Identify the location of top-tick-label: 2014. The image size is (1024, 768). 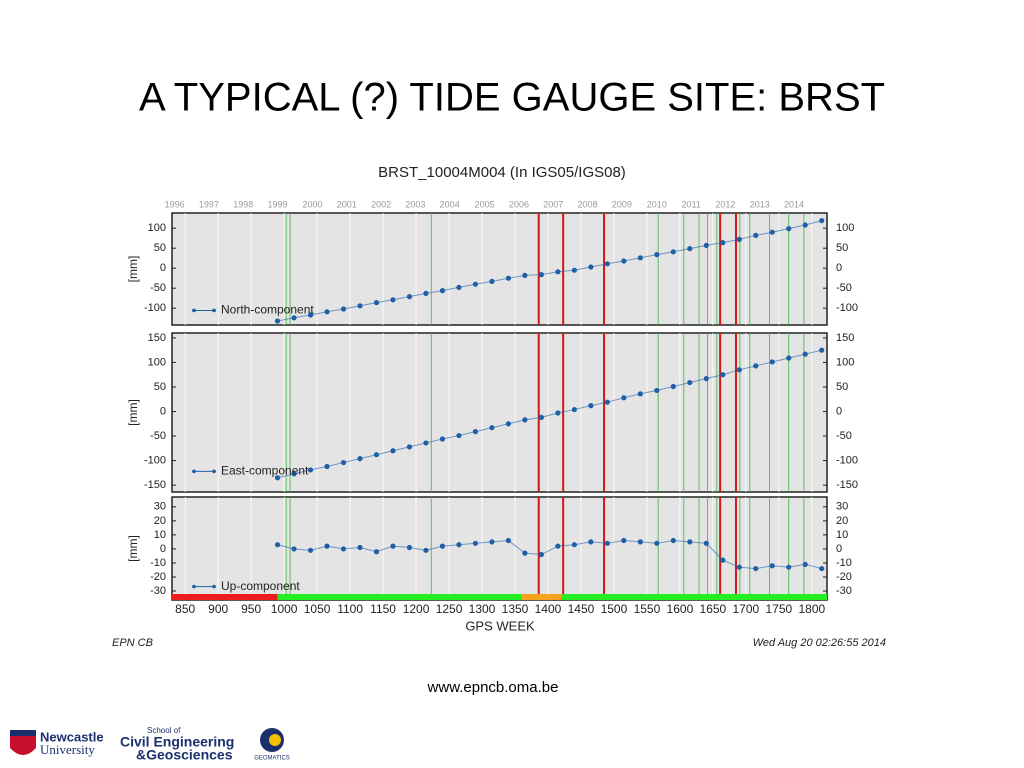
(794, 204).